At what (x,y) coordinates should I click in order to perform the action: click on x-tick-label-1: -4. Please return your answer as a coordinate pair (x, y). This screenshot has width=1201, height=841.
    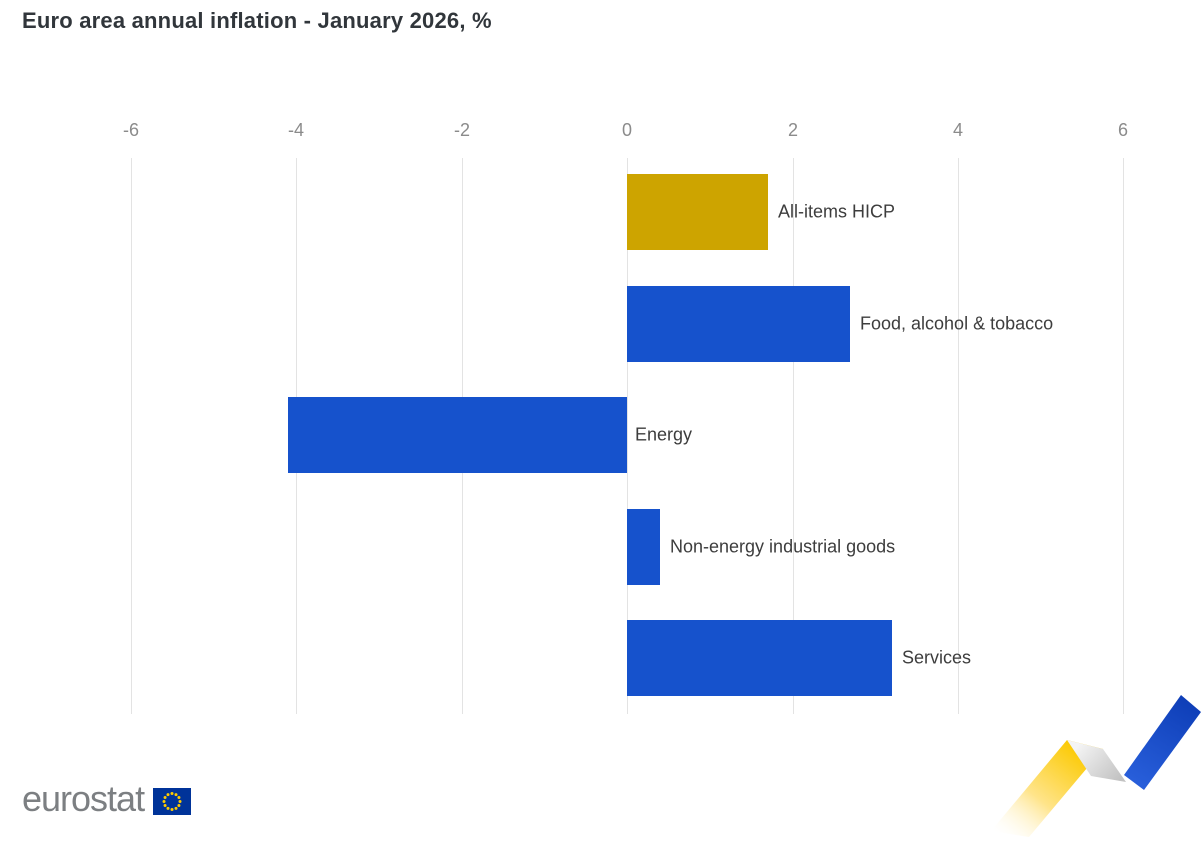
    Looking at the image, I should click on (296, 130).